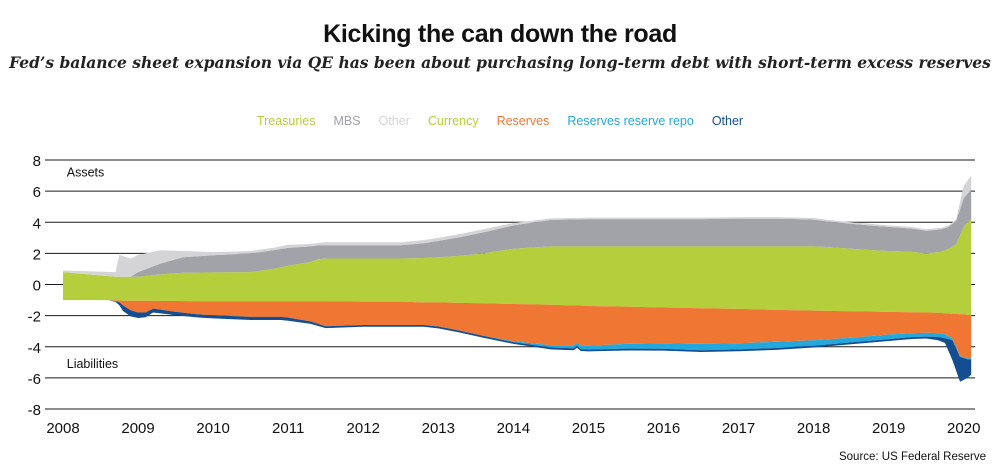 The height and width of the screenshot is (475, 1000). What do you see at coordinates (888, 428) in the screenshot?
I see `x-tick-label: 2019` at bounding box center [888, 428].